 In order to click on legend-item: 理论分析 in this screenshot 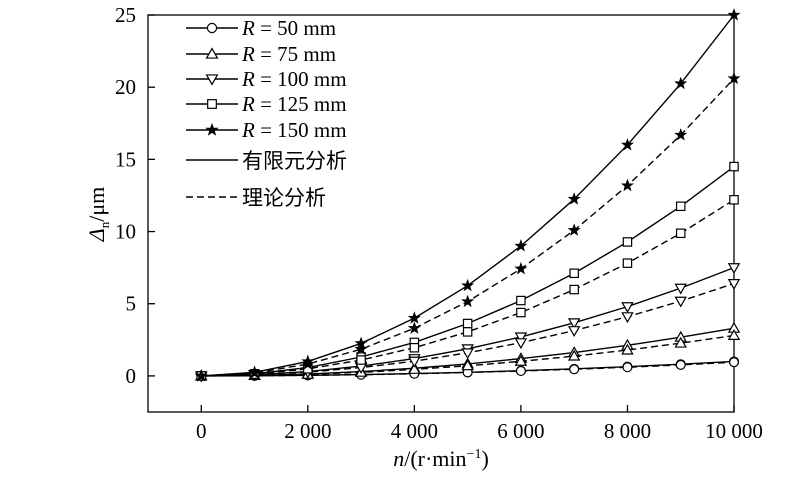, I will do `click(256, 198)`.